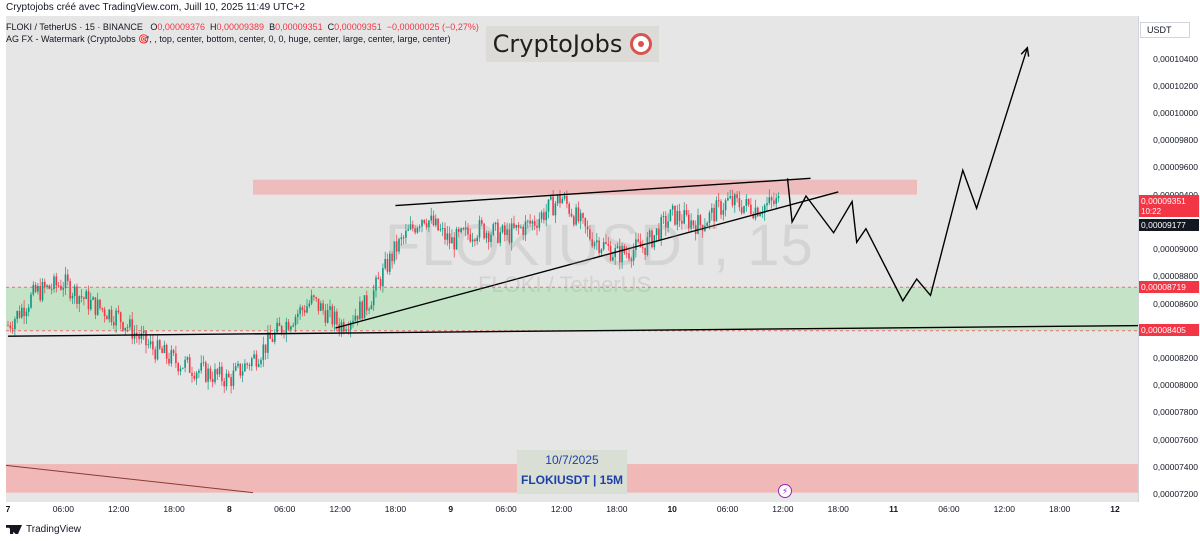 The width and height of the screenshot is (1200, 541). I want to click on date-annotation-symbol: FLOKIUSDT | 15M, so click(572, 480).